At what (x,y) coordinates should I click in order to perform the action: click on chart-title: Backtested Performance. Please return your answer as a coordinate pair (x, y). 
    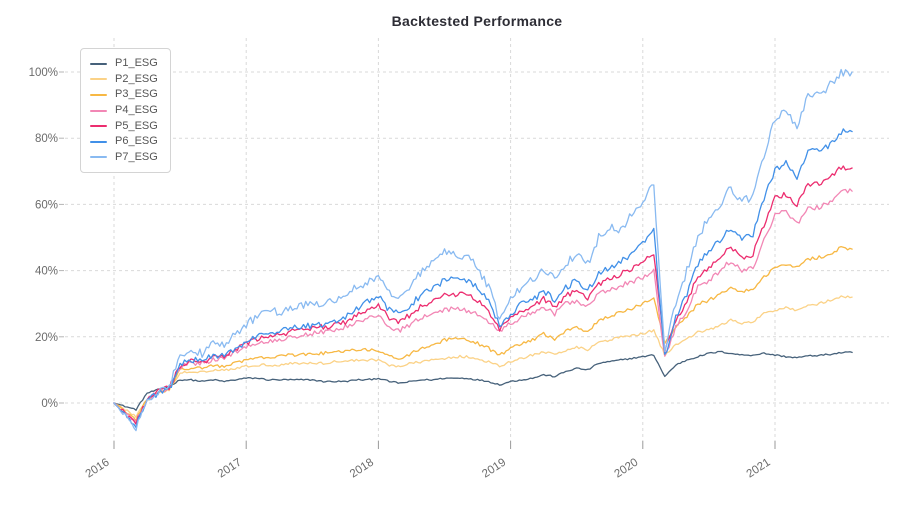
    Looking at the image, I should click on (477, 21).